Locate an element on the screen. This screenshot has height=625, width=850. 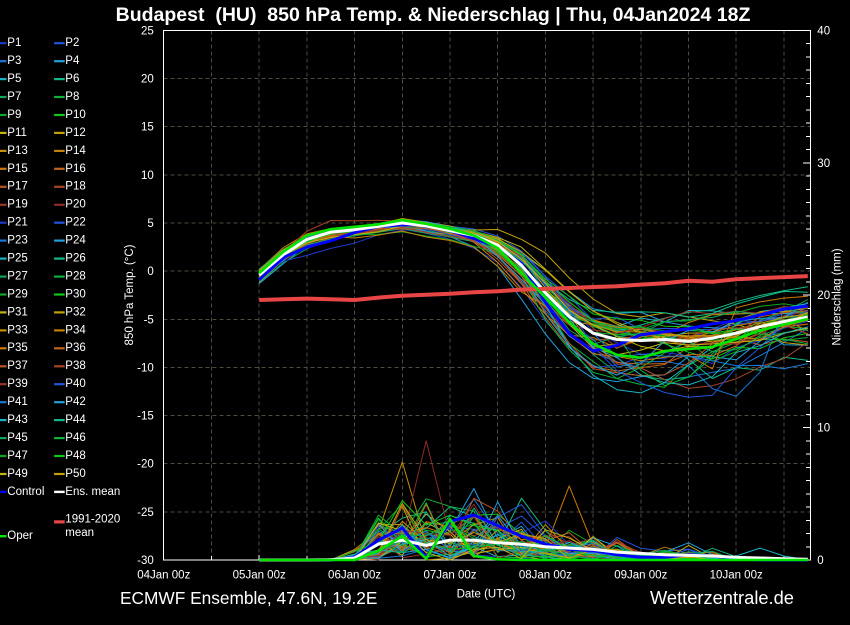
svg-text: 05Jan 00z is located at coordinates (259, 575).